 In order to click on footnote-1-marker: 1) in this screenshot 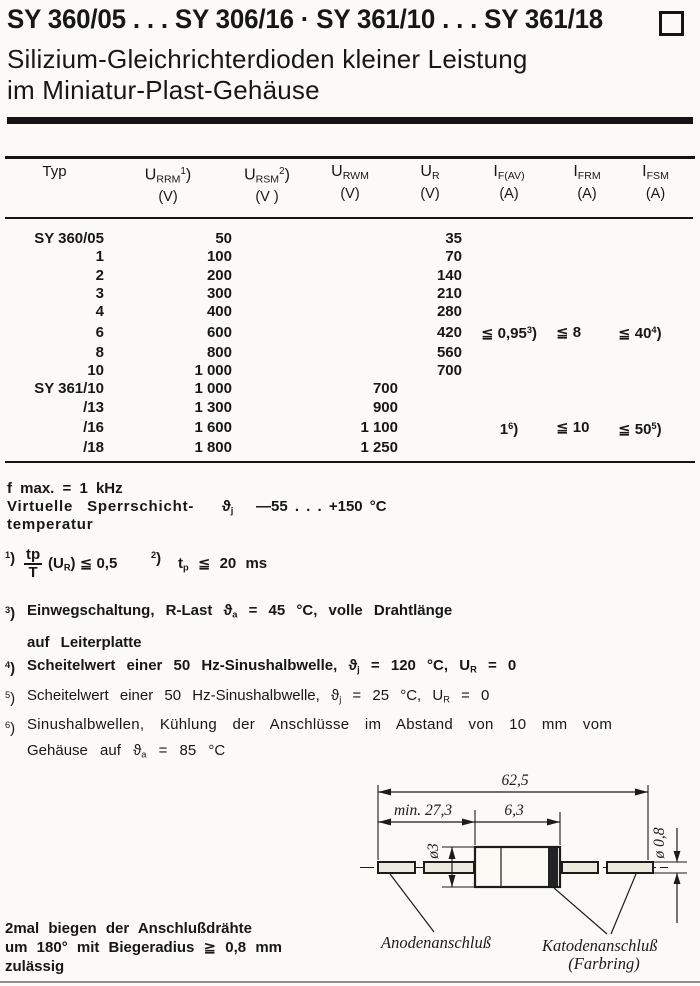, I will do `click(10, 559)`.